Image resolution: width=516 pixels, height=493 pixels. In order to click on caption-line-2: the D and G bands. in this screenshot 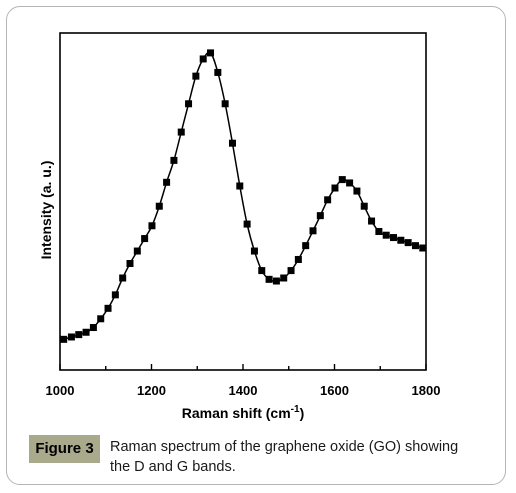, I will do `click(173, 467)`.